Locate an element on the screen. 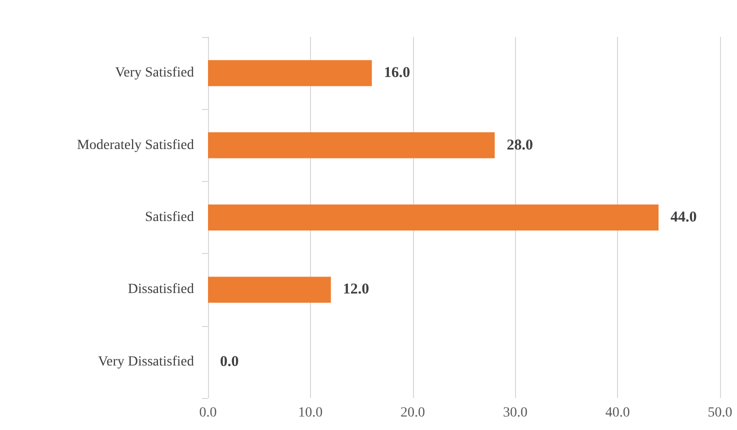 The height and width of the screenshot is (430, 737). y-tick-label: Very Dissatisfied is located at coordinates (146, 362).